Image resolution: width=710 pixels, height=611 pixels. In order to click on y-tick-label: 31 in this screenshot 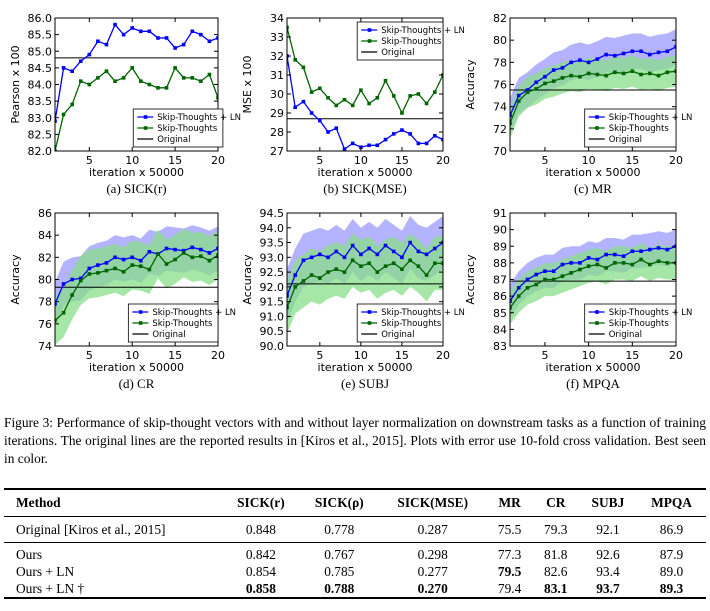, I will do `click(277, 75)`.